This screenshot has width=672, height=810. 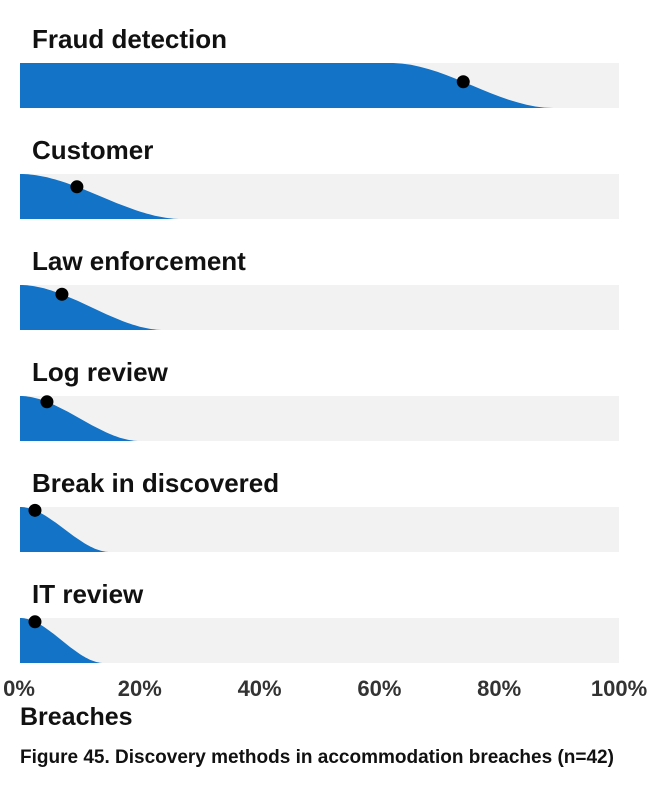 I want to click on x-tick-label: 0%, so click(x=19, y=688).